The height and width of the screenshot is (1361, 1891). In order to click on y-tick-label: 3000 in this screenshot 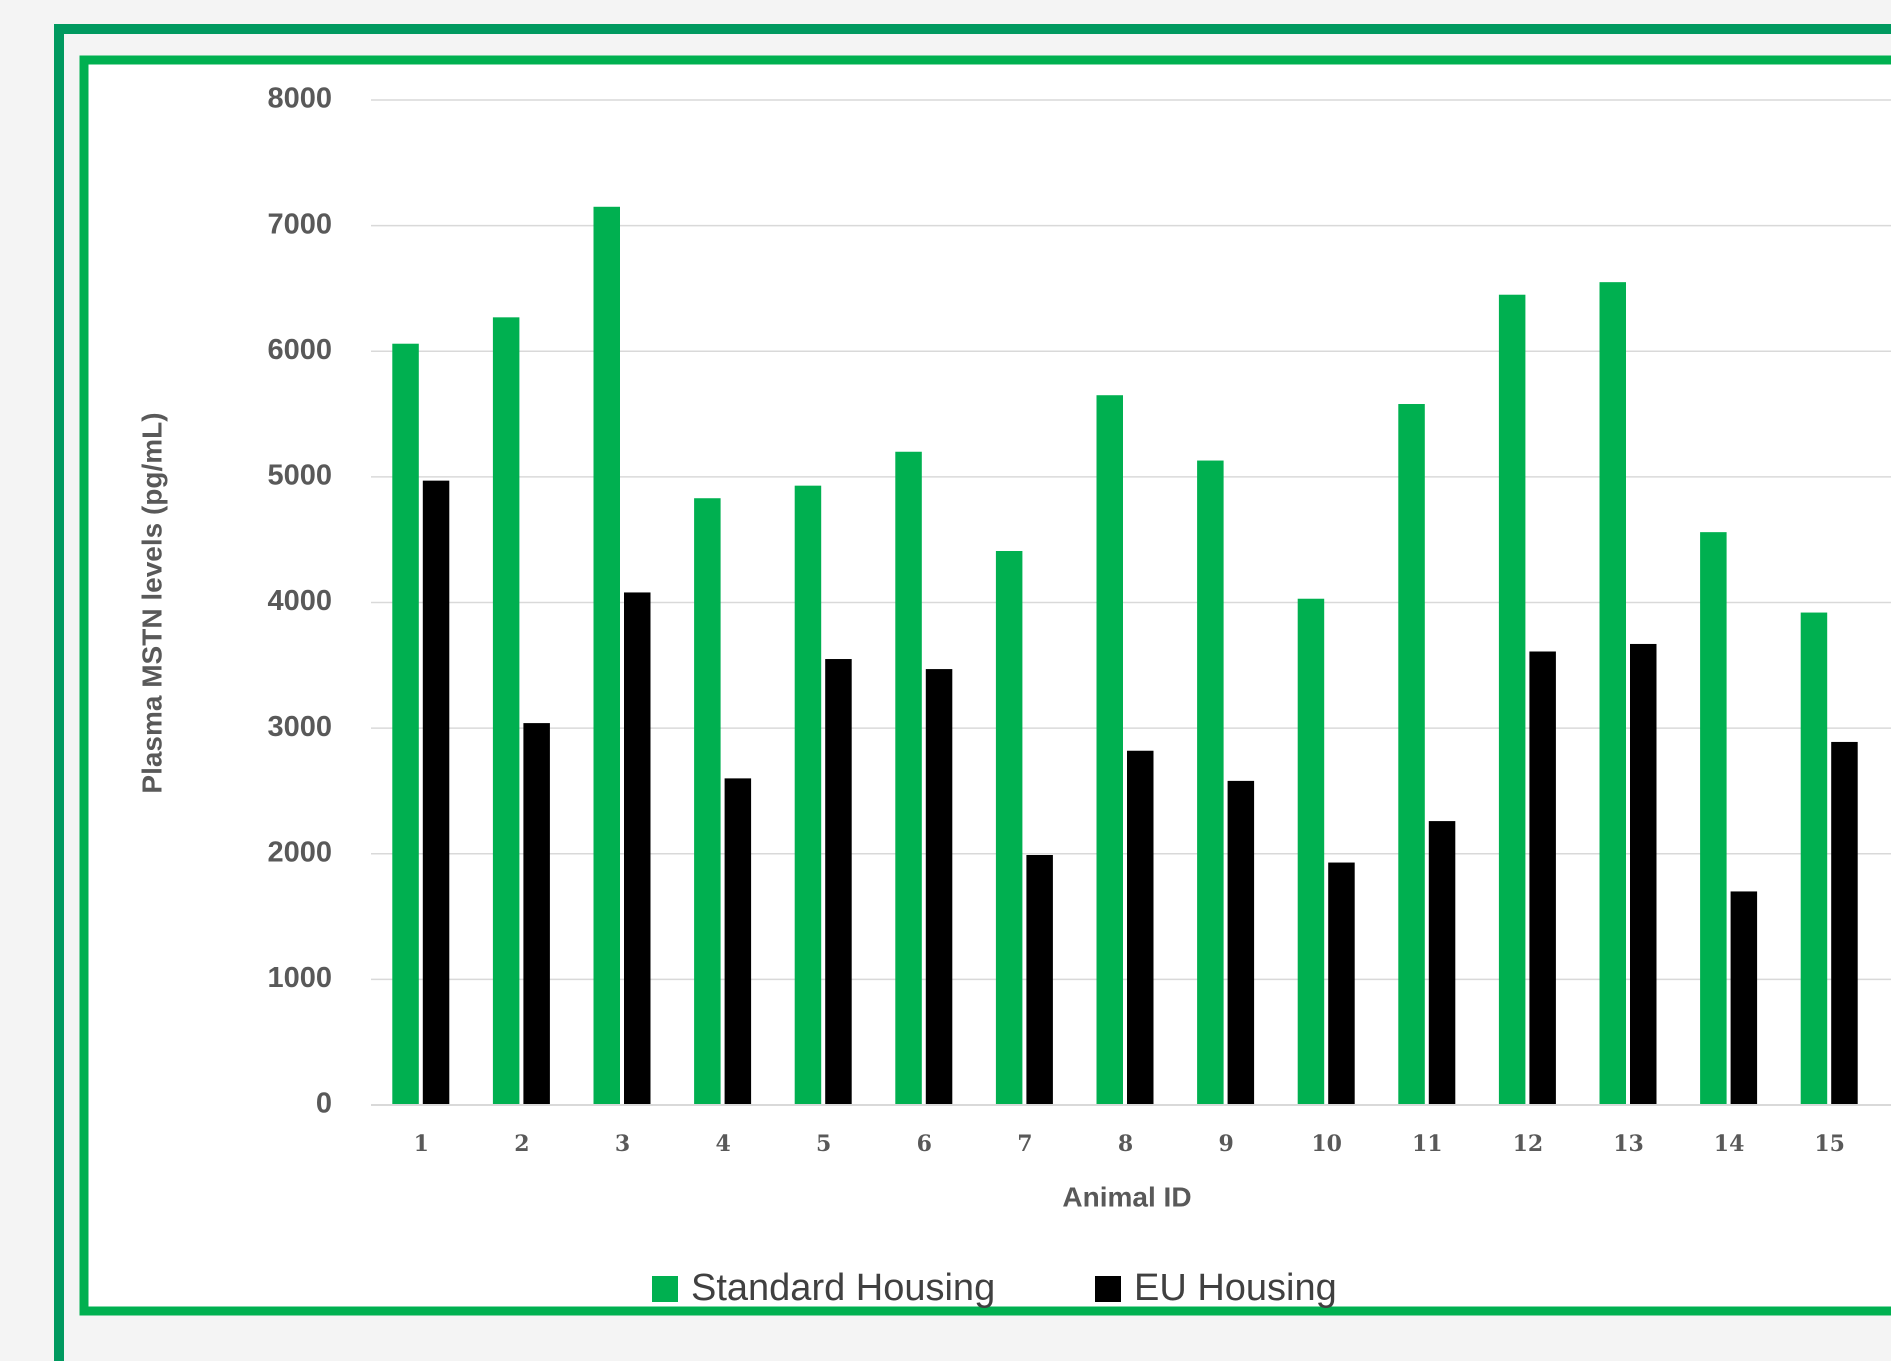, I will do `click(299, 727)`.